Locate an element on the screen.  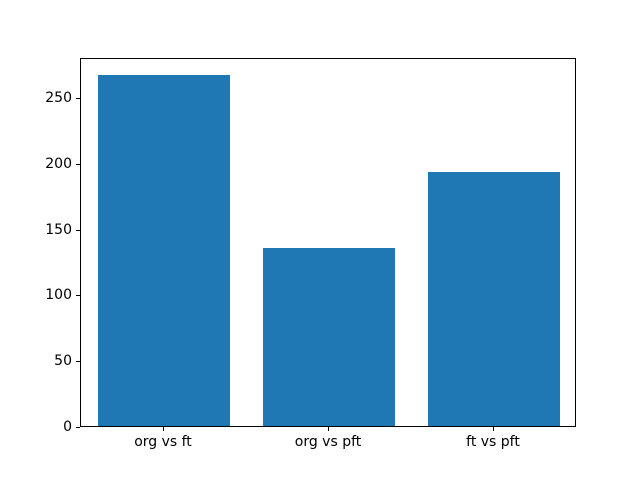
bar-org-vs-pft is located at coordinates (329, 337).